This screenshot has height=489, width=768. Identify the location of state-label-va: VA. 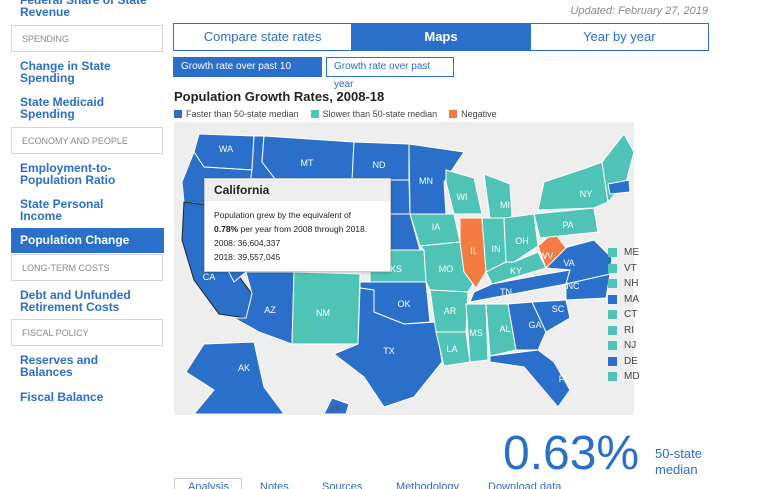
(568, 263).